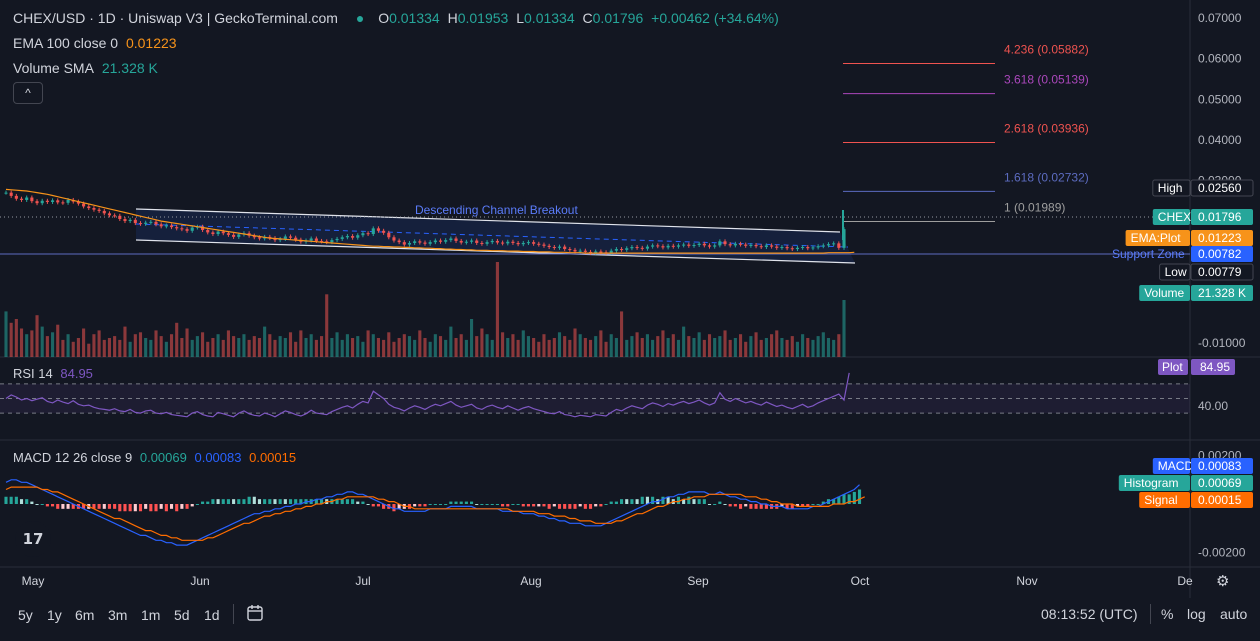 The height and width of the screenshot is (641, 1260). Describe the element at coordinates (97, 43) in the screenshot. I see `ema-legend: EMA 100 close 0 0.01223` at that location.